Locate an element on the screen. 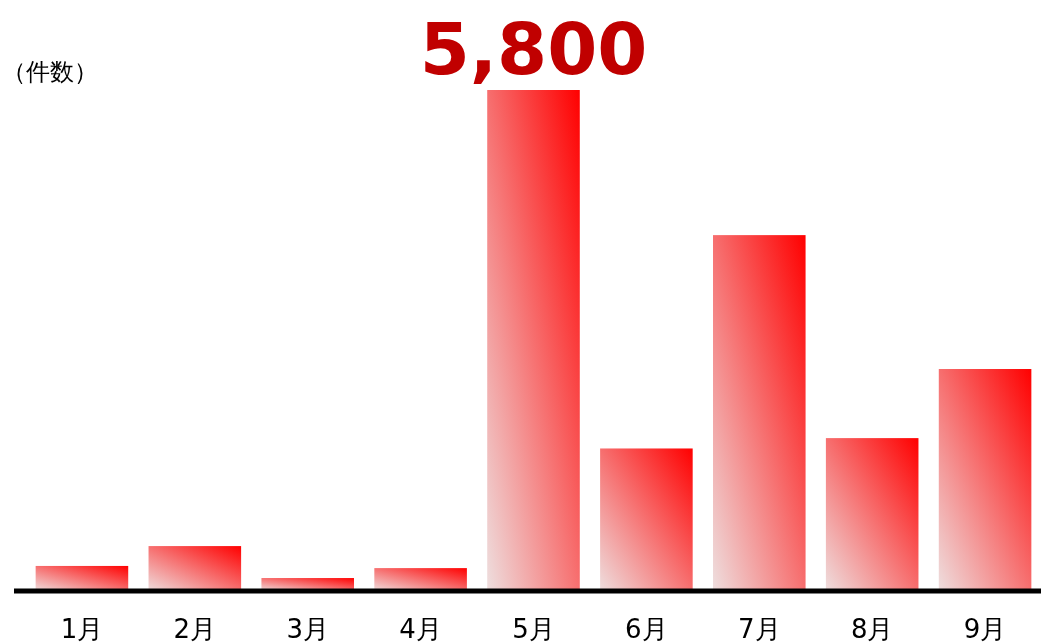 Image resolution: width=1045 pixels, height=644 pixels. x-tick-label: 9月 is located at coordinates (985, 629).